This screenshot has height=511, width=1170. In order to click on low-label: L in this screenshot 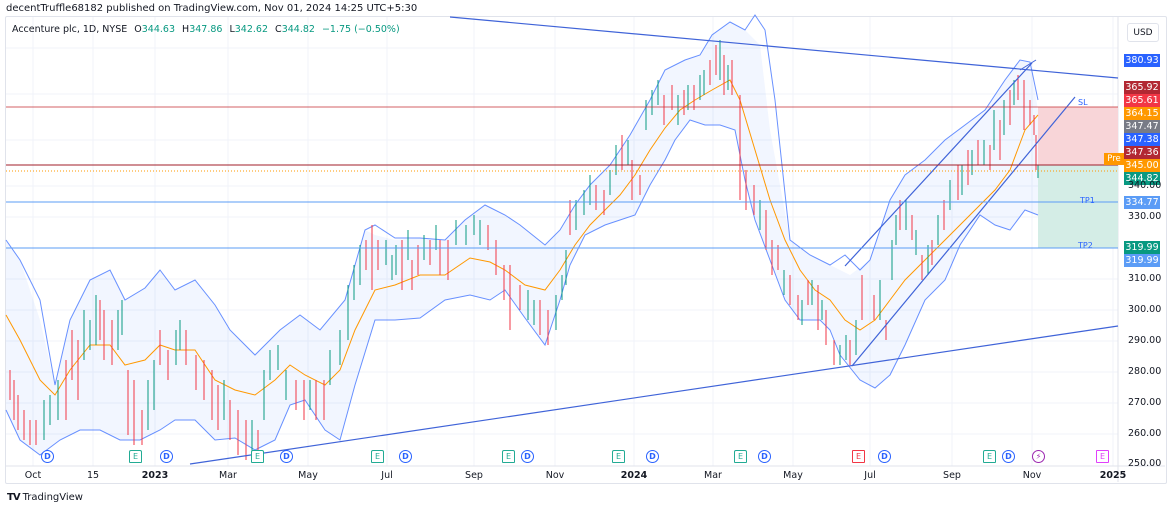, I will do `click(232, 29)`.